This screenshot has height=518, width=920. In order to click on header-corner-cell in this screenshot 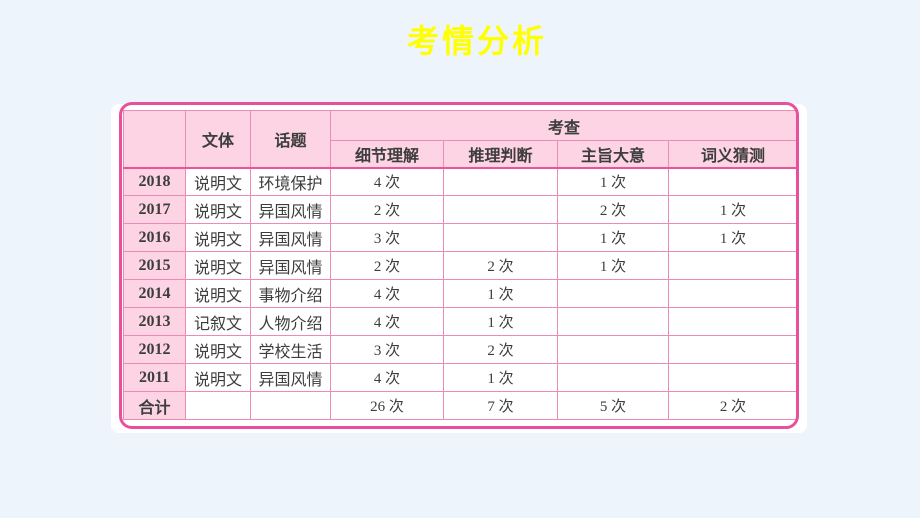, I will do `click(154, 139)`.